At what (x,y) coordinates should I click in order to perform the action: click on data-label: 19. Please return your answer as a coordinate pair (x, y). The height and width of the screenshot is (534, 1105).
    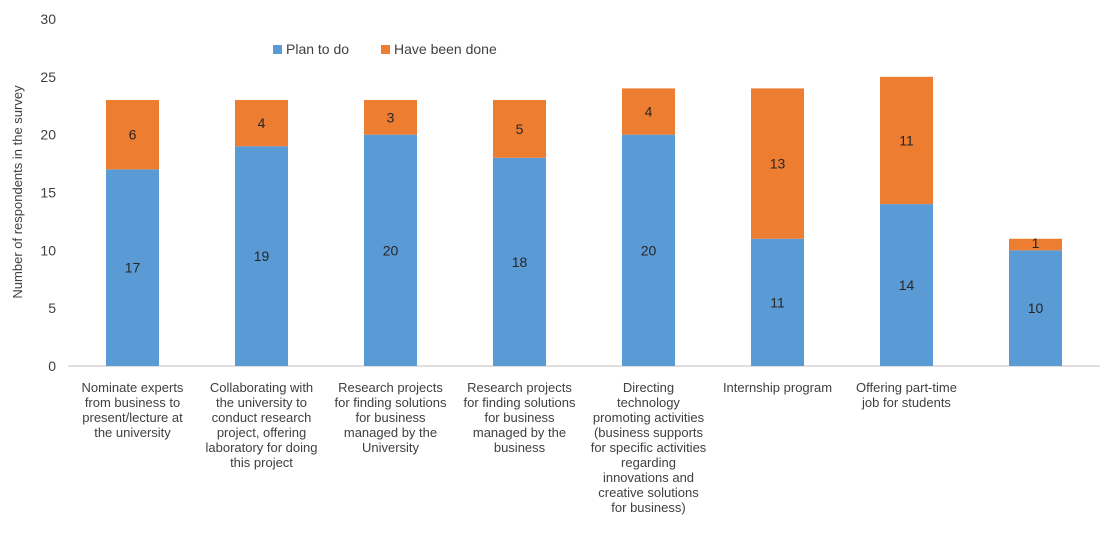
    Looking at the image, I should click on (262, 256).